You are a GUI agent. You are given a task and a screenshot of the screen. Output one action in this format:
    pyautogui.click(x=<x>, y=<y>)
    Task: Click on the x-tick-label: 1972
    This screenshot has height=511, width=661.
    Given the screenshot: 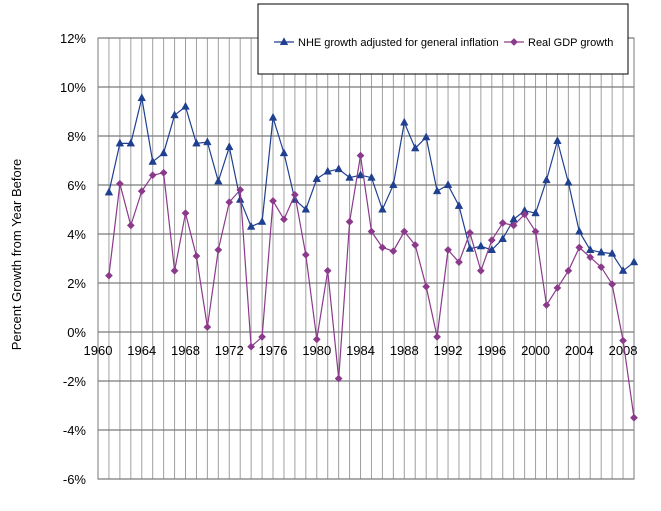 What is the action you would take?
    pyautogui.click(x=229, y=350)
    